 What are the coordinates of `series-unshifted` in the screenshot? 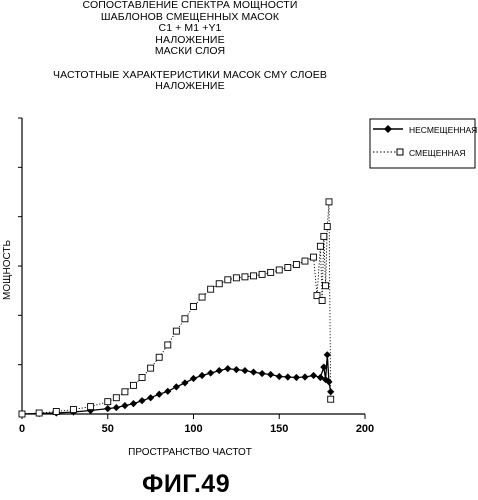 It's located at (176, 384).